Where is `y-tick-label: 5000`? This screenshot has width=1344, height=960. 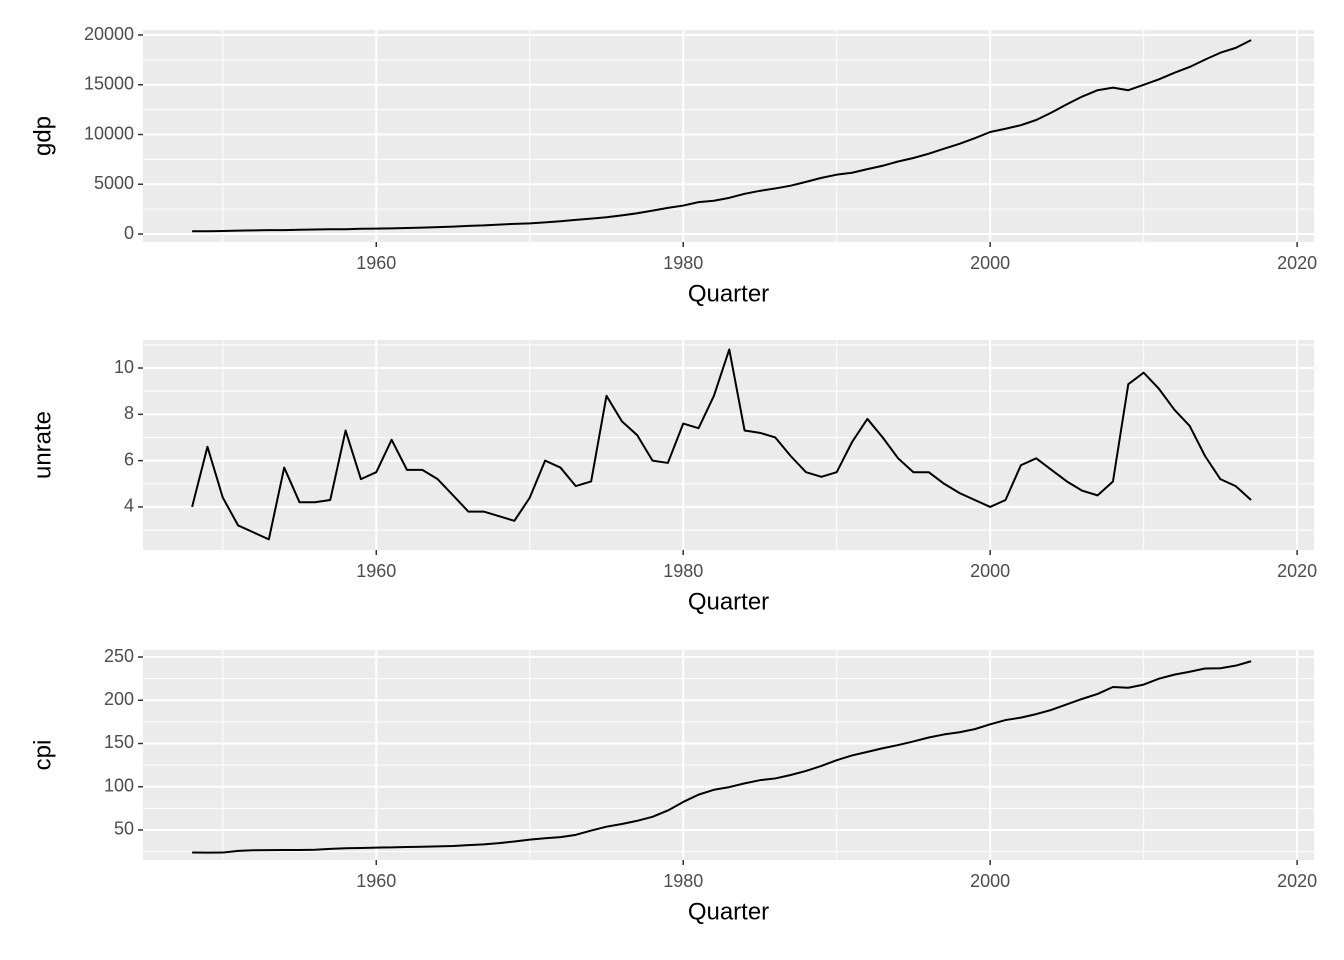 y-tick-label: 5000 is located at coordinates (114, 183).